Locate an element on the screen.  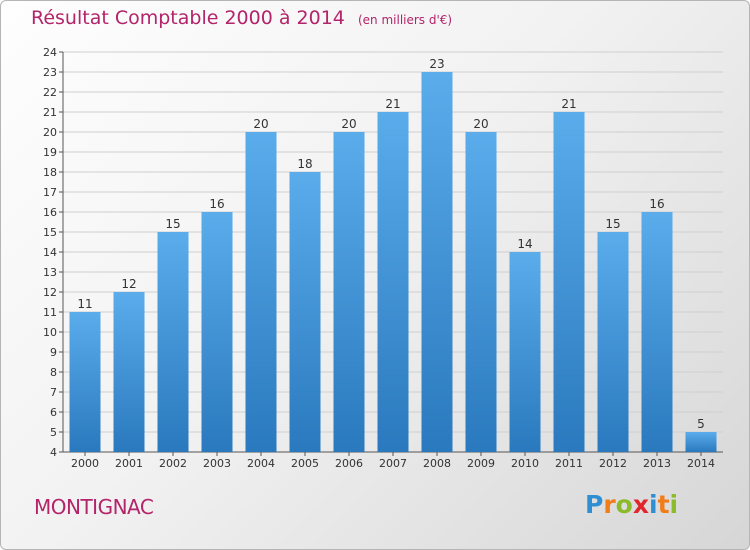
x-tick-label: 2012 is located at coordinates (613, 463).